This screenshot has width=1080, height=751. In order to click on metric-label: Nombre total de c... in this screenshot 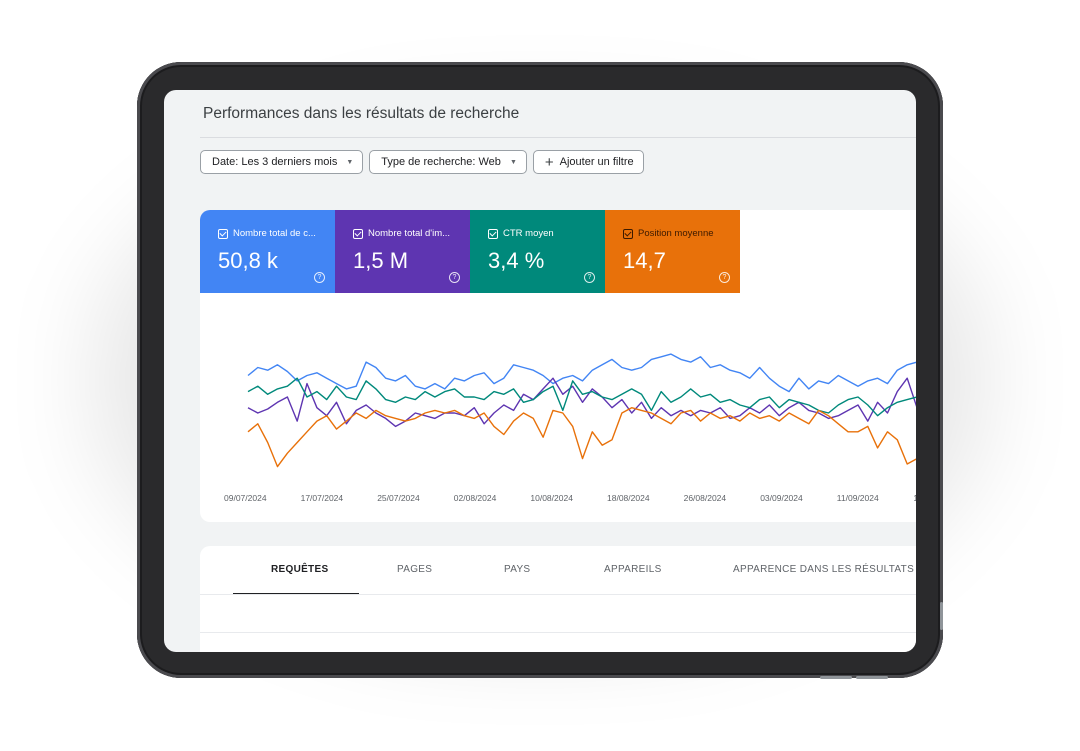, I will do `click(274, 233)`.